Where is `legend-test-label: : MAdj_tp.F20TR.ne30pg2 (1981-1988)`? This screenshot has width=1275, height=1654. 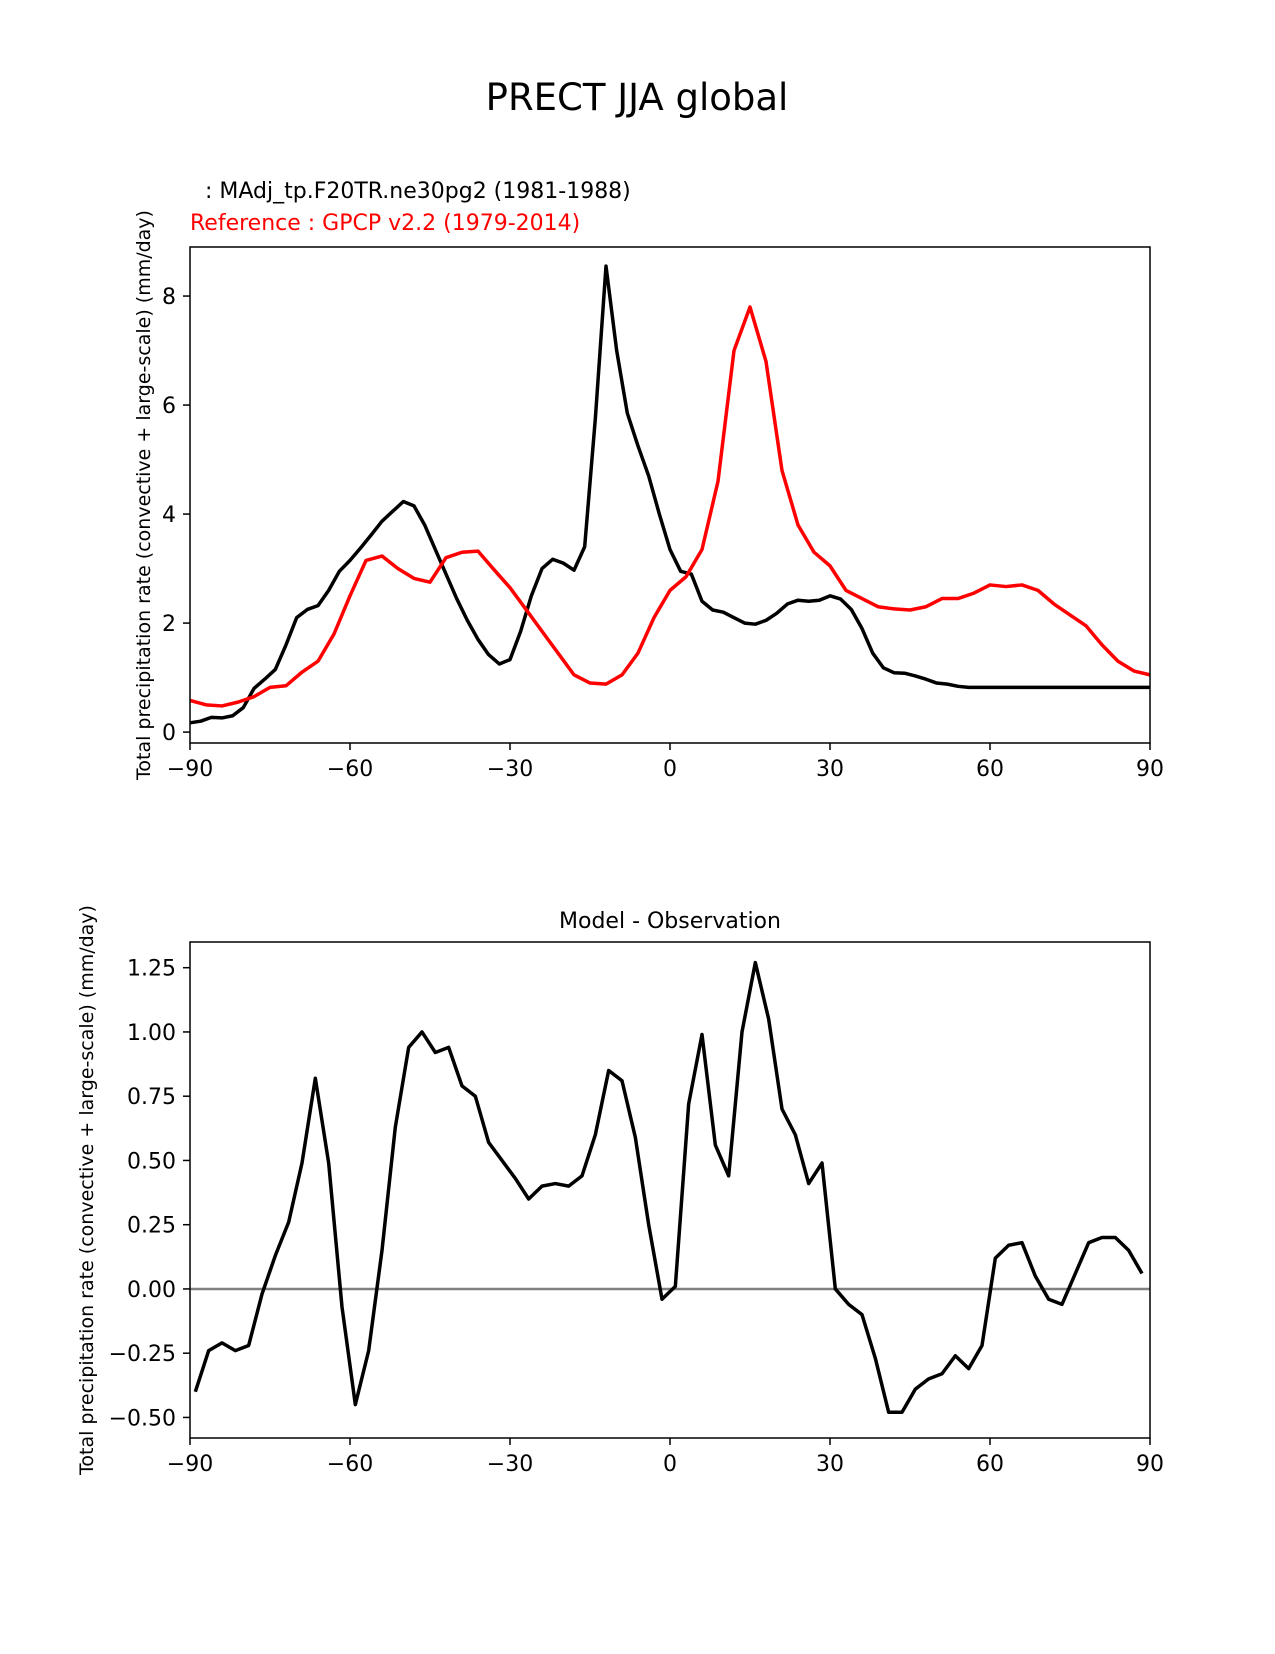
legend-test-label: : MAdj_tp.F20TR.ne30pg2 (1981-1988) is located at coordinates (418, 191).